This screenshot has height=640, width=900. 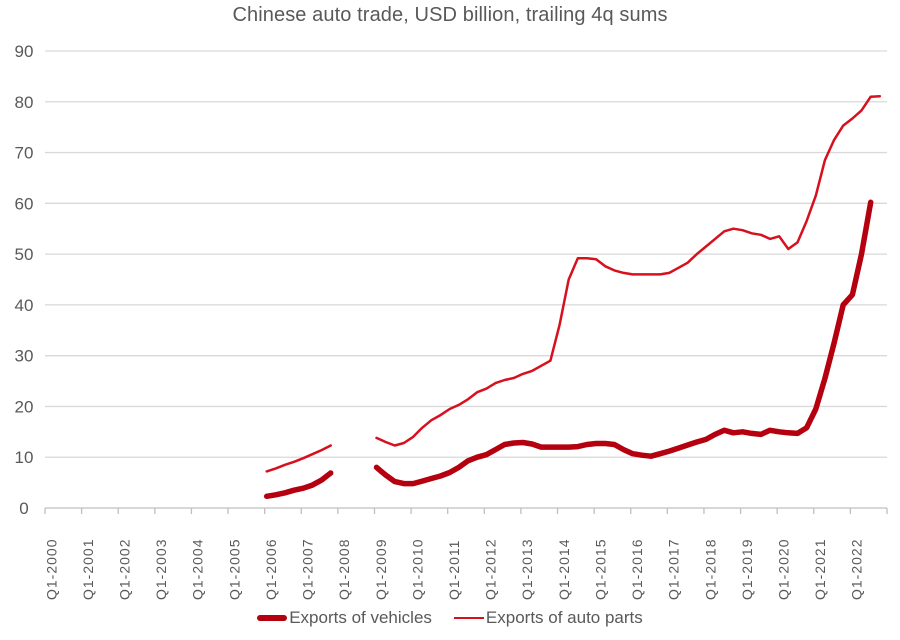 What do you see at coordinates (88, 569) in the screenshot?
I see `x-tick-label: Q1-2001` at bounding box center [88, 569].